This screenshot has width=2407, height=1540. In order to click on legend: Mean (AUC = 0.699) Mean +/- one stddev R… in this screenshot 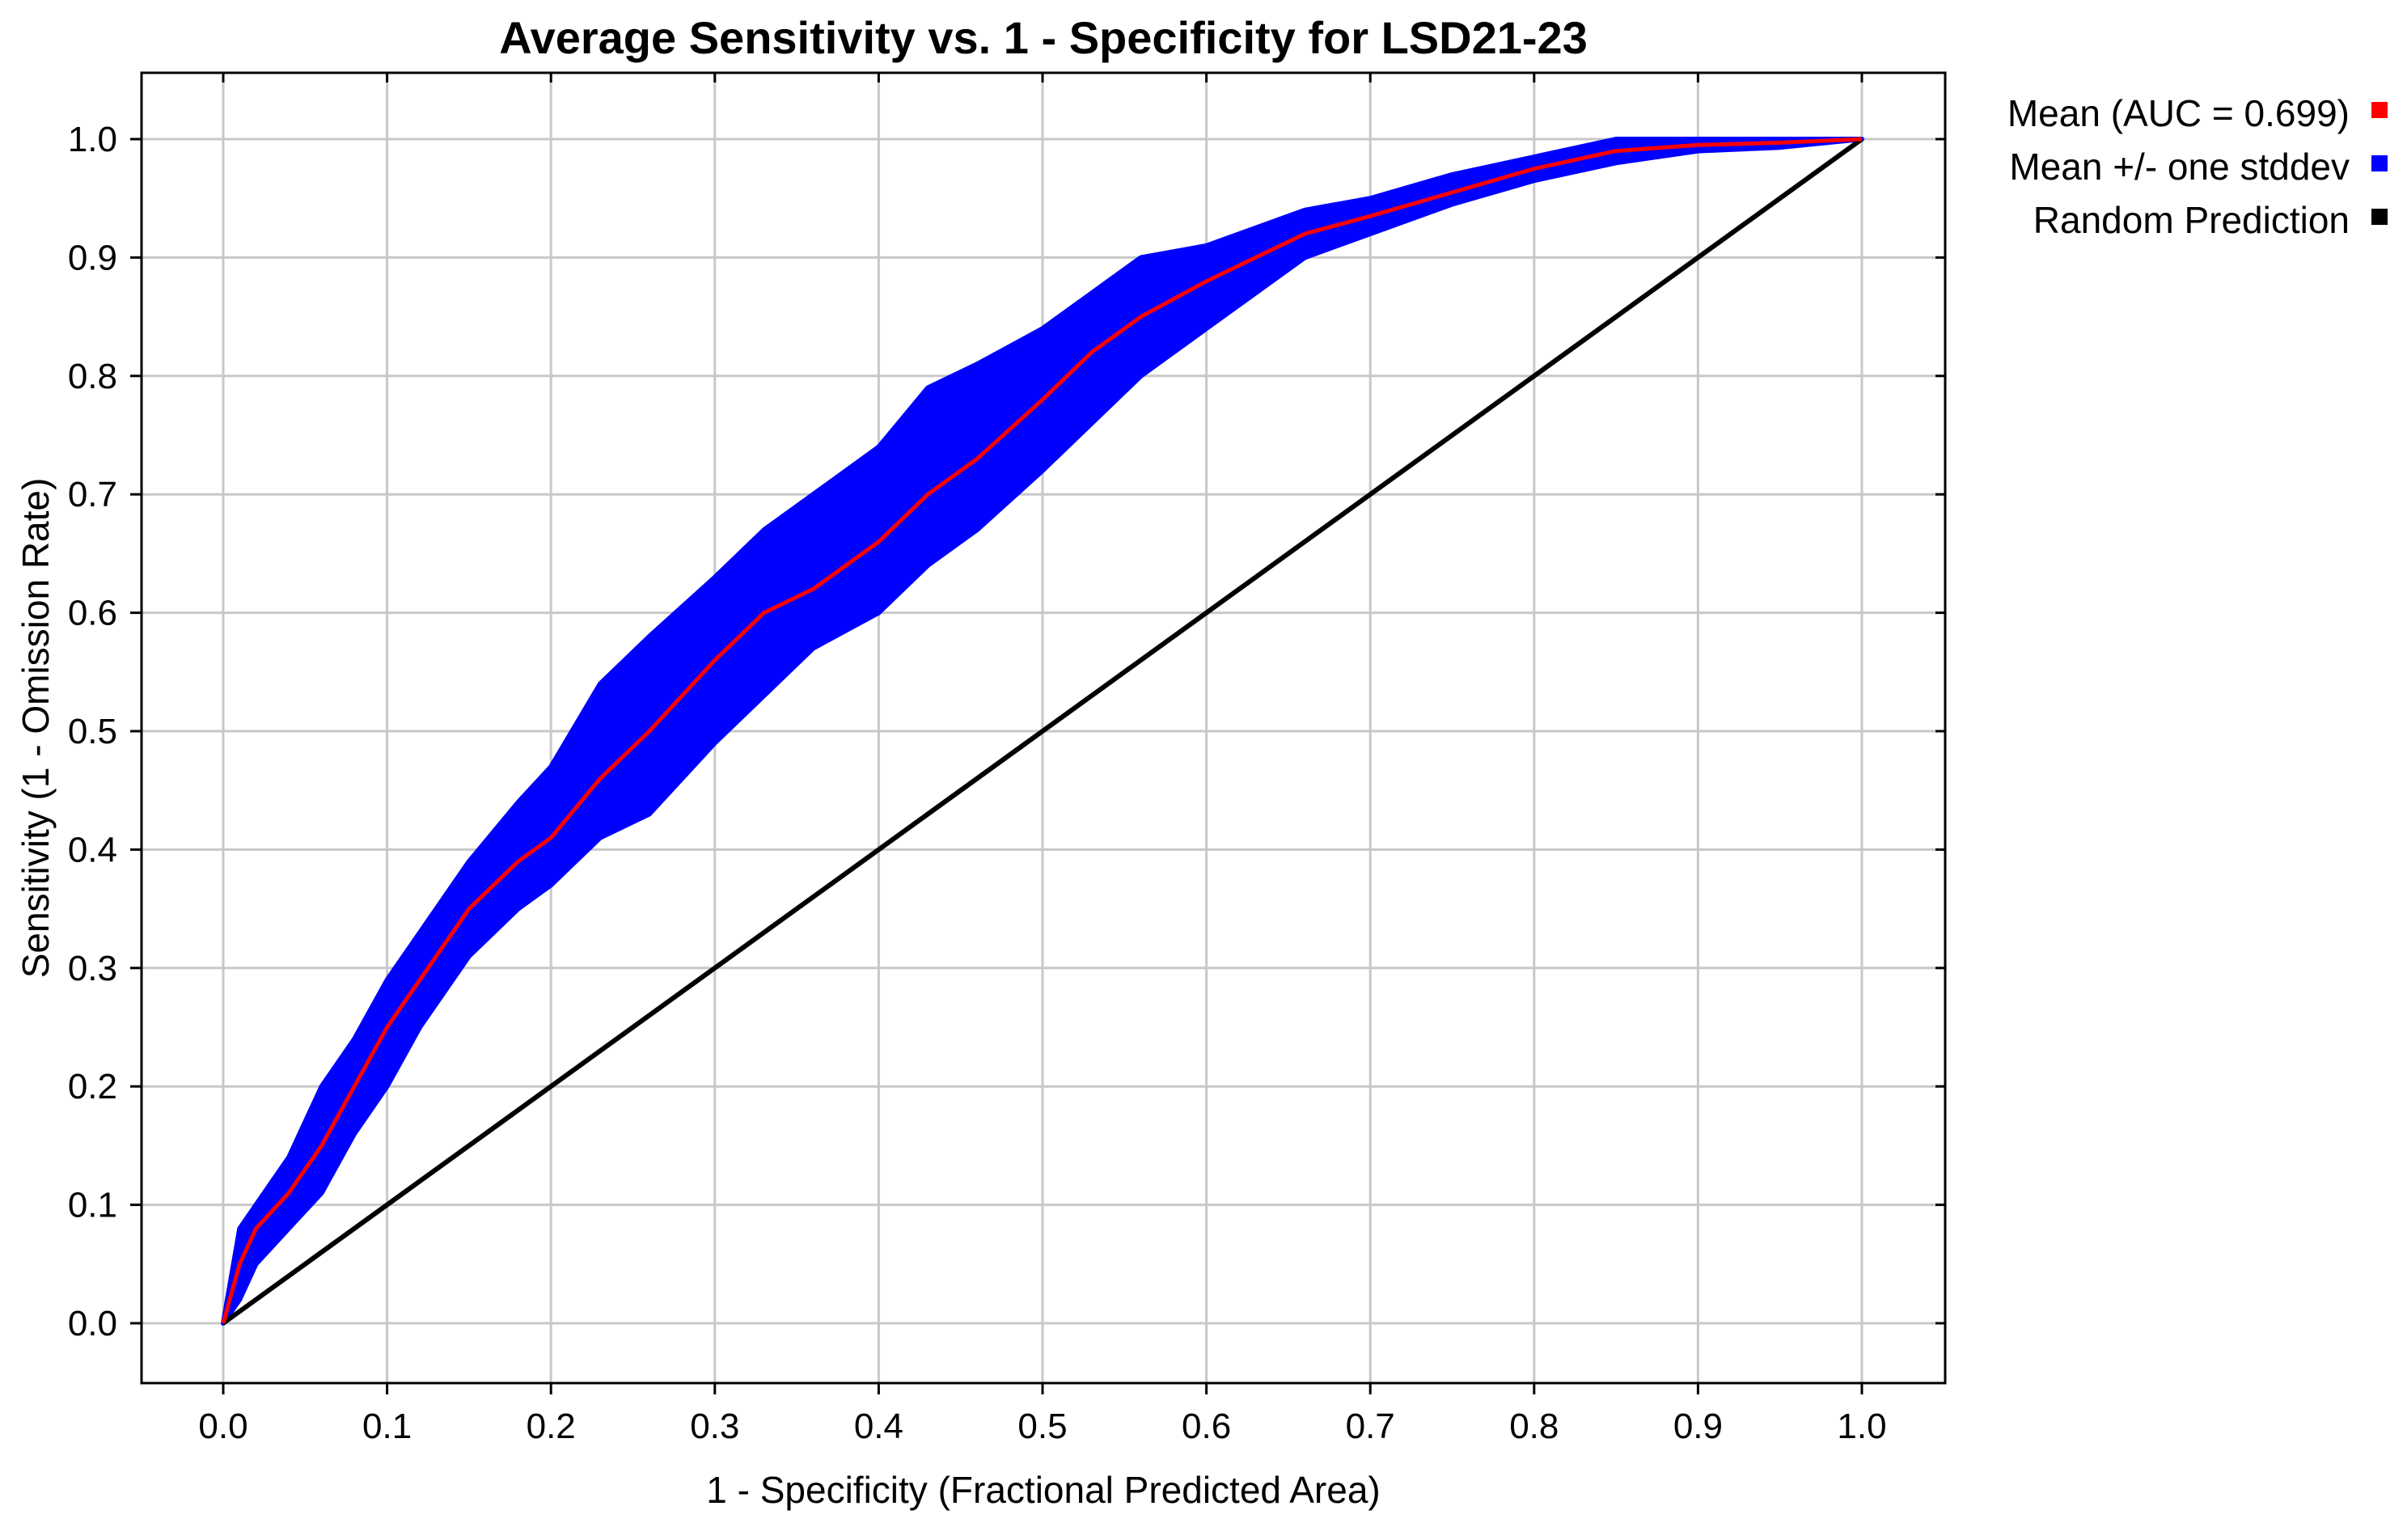, I will do `click(2197, 166)`.